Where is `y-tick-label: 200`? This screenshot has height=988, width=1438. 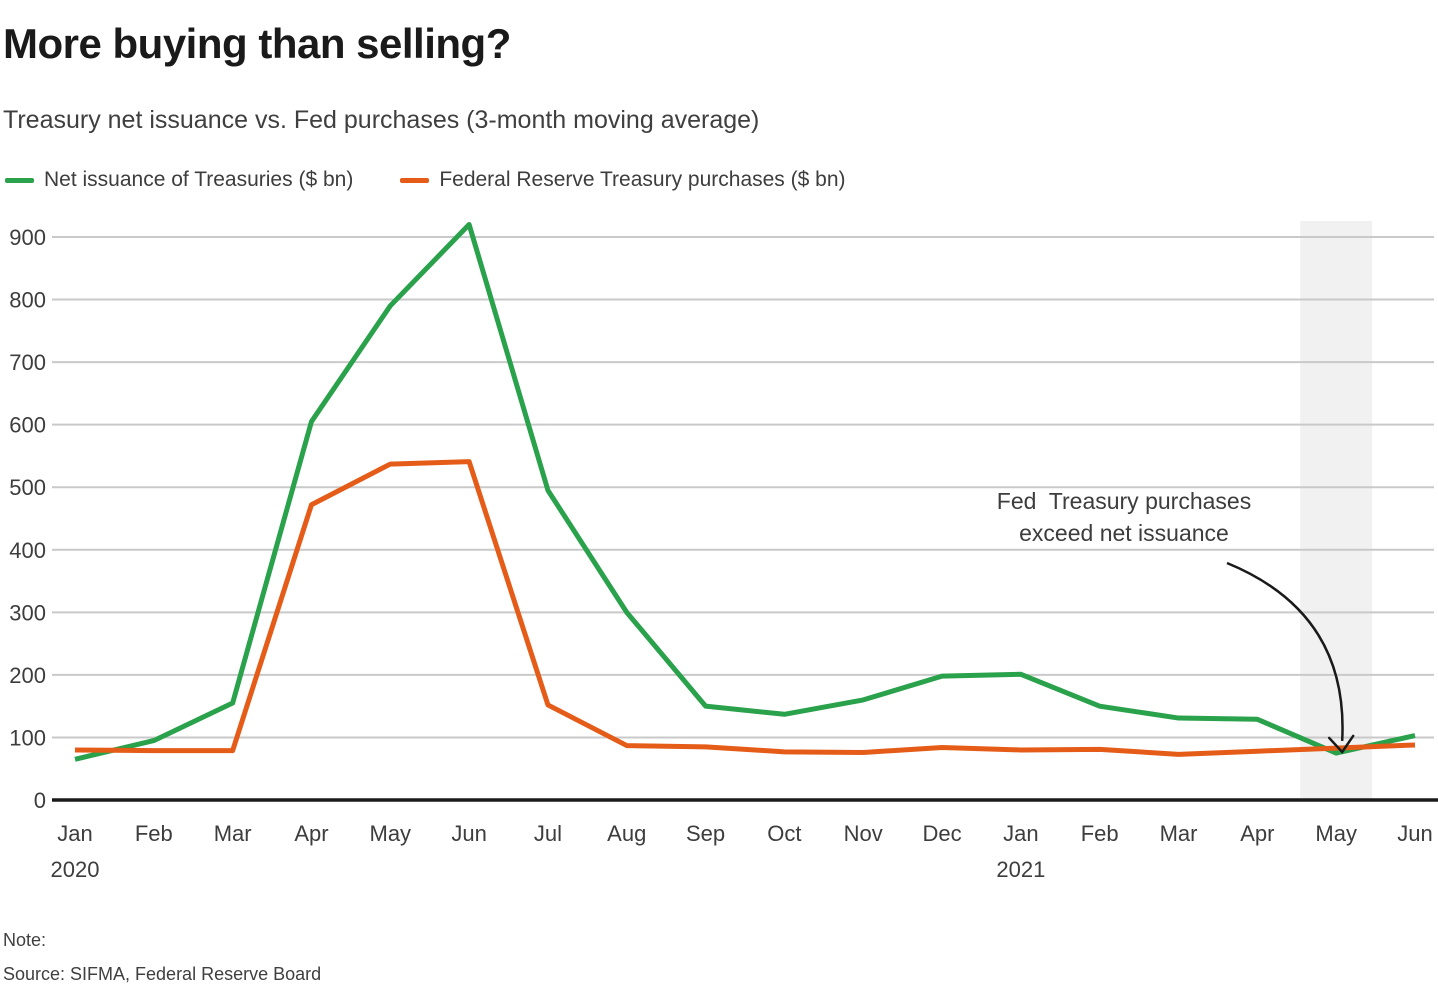
y-tick-label: 200 is located at coordinates (27, 675).